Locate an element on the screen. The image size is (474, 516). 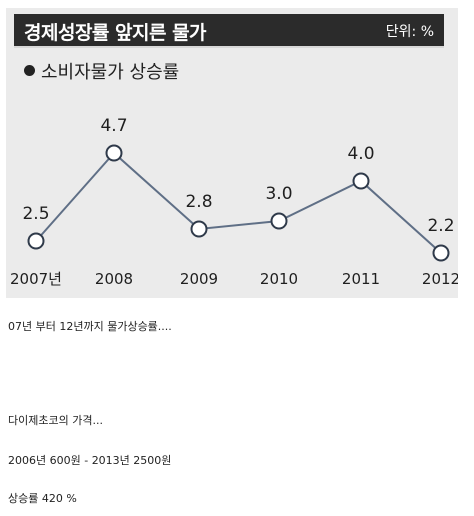
subtitle-text: 소비자물가 상승률 is located at coordinates (110, 72).